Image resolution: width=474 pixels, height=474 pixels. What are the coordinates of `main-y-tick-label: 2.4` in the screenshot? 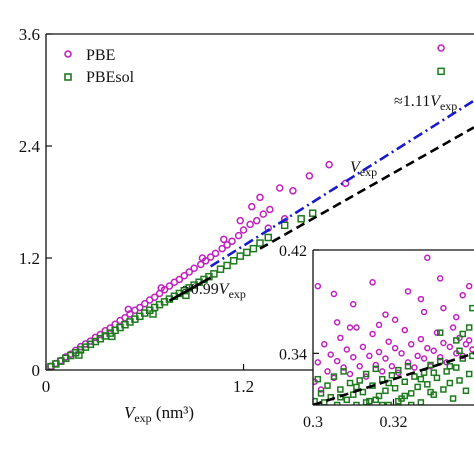 It's located at (30, 146).